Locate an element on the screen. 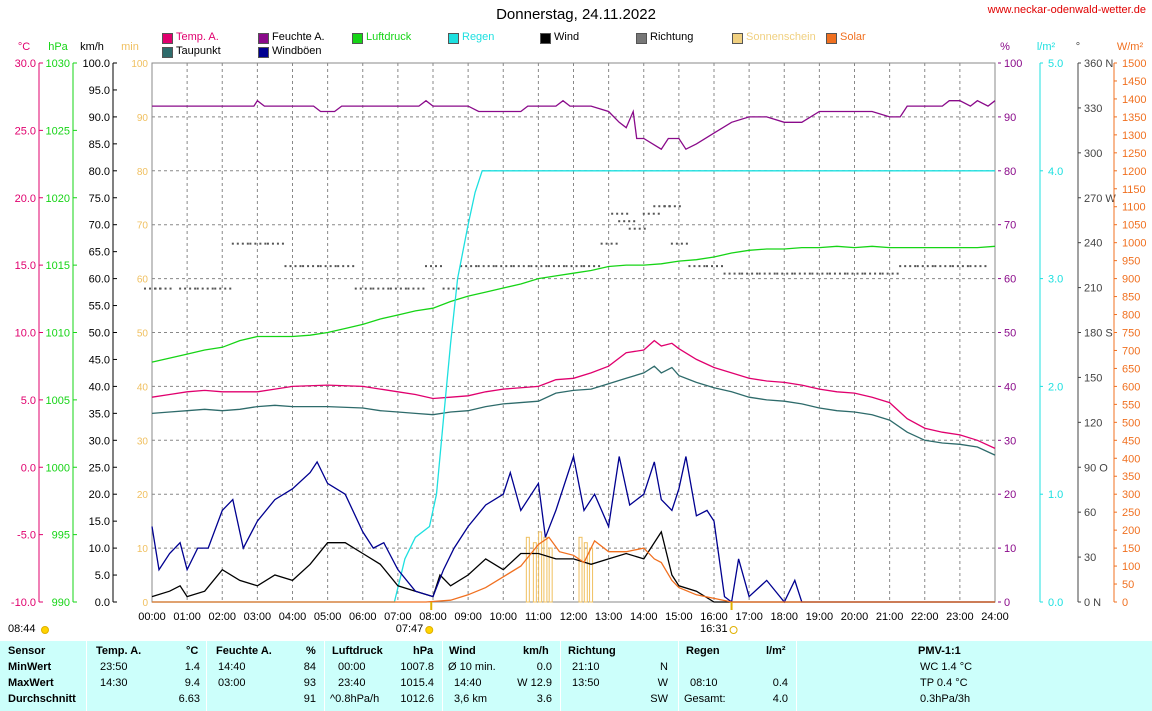 The image size is (1152, 711). axis-label-solar: 1150 is located at coordinates (1134, 190).